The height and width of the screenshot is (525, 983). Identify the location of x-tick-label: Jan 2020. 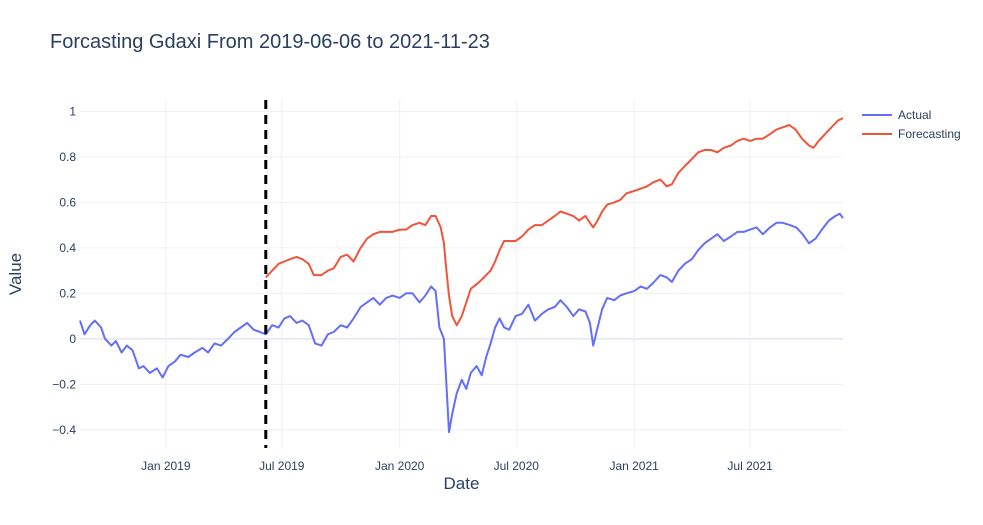
(400, 466).